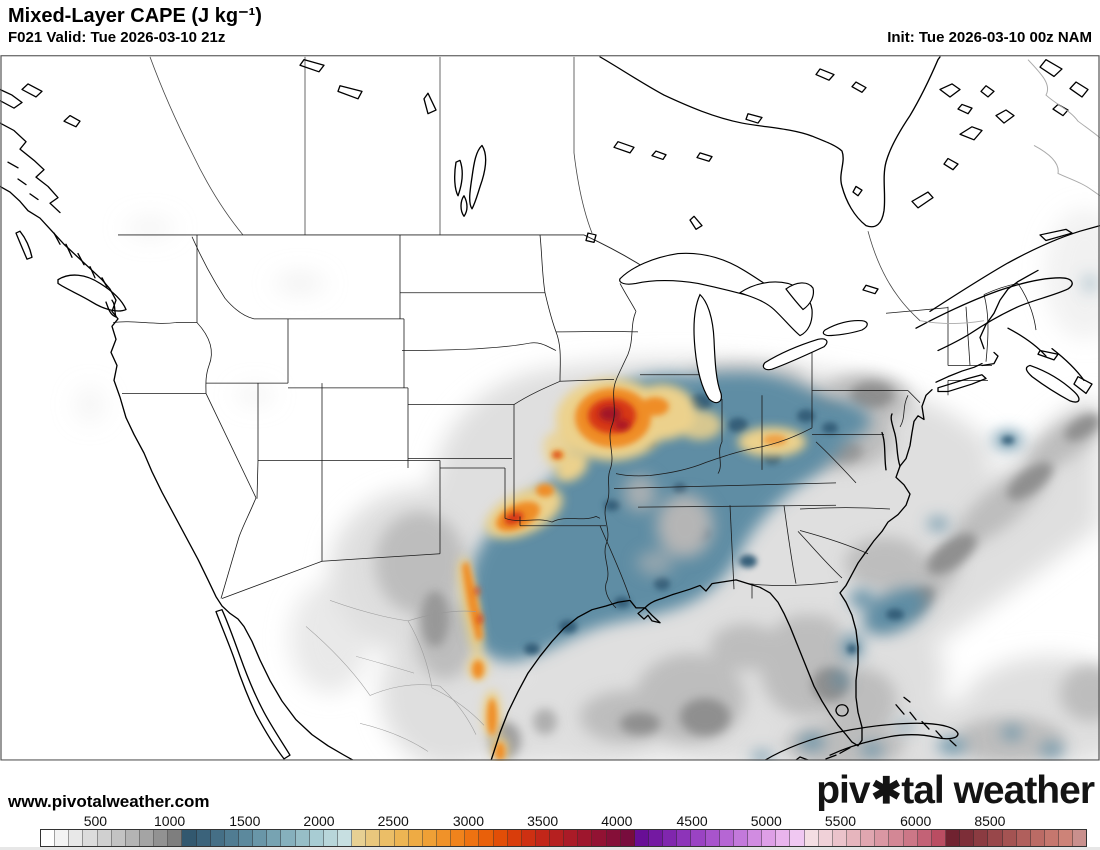 This screenshot has width=1100, height=850. Describe the element at coordinates (550, 848) in the screenshot. I see `page-bottom-strip` at that location.